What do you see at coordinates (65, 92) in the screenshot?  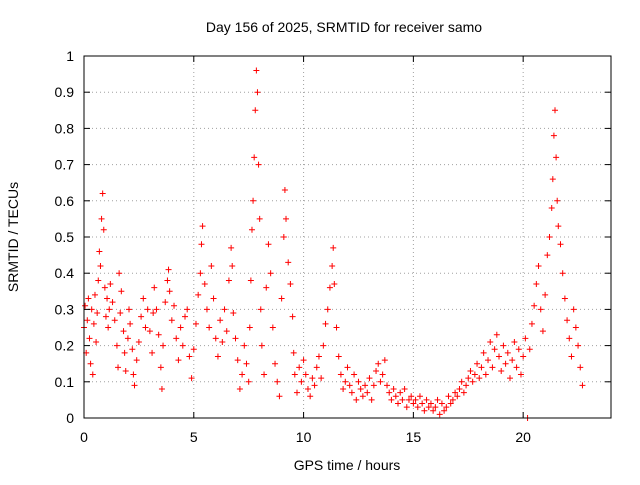 I see `y-tick-label: 0.9` at bounding box center [65, 92].